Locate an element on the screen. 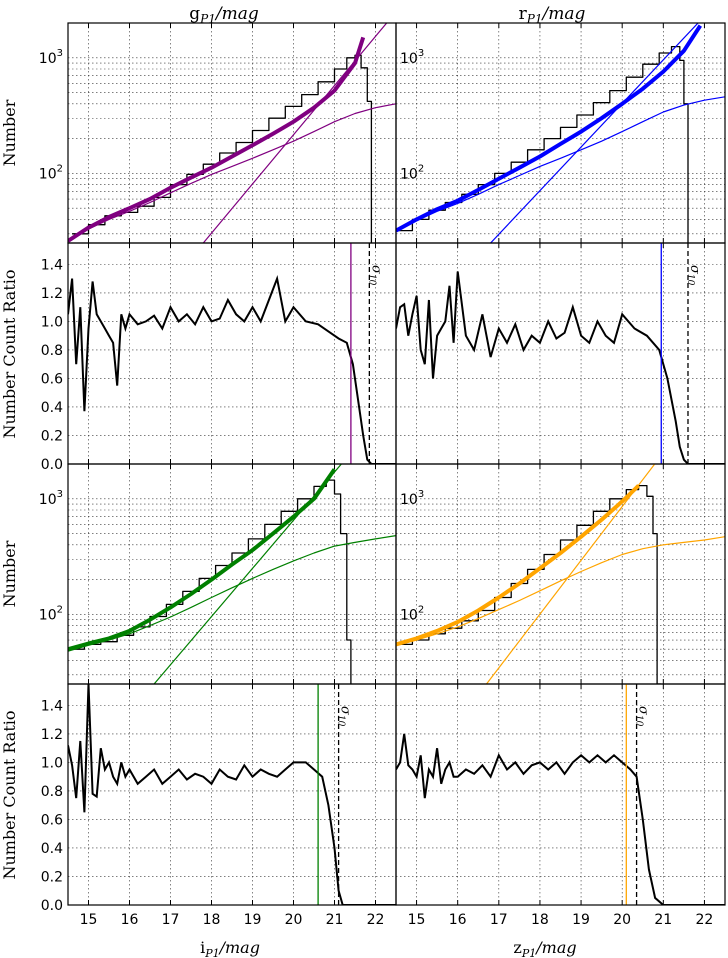 The height and width of the screenshot is (958, 728). xlabel-right: zP1/mag is located at coordinates (544, 948).